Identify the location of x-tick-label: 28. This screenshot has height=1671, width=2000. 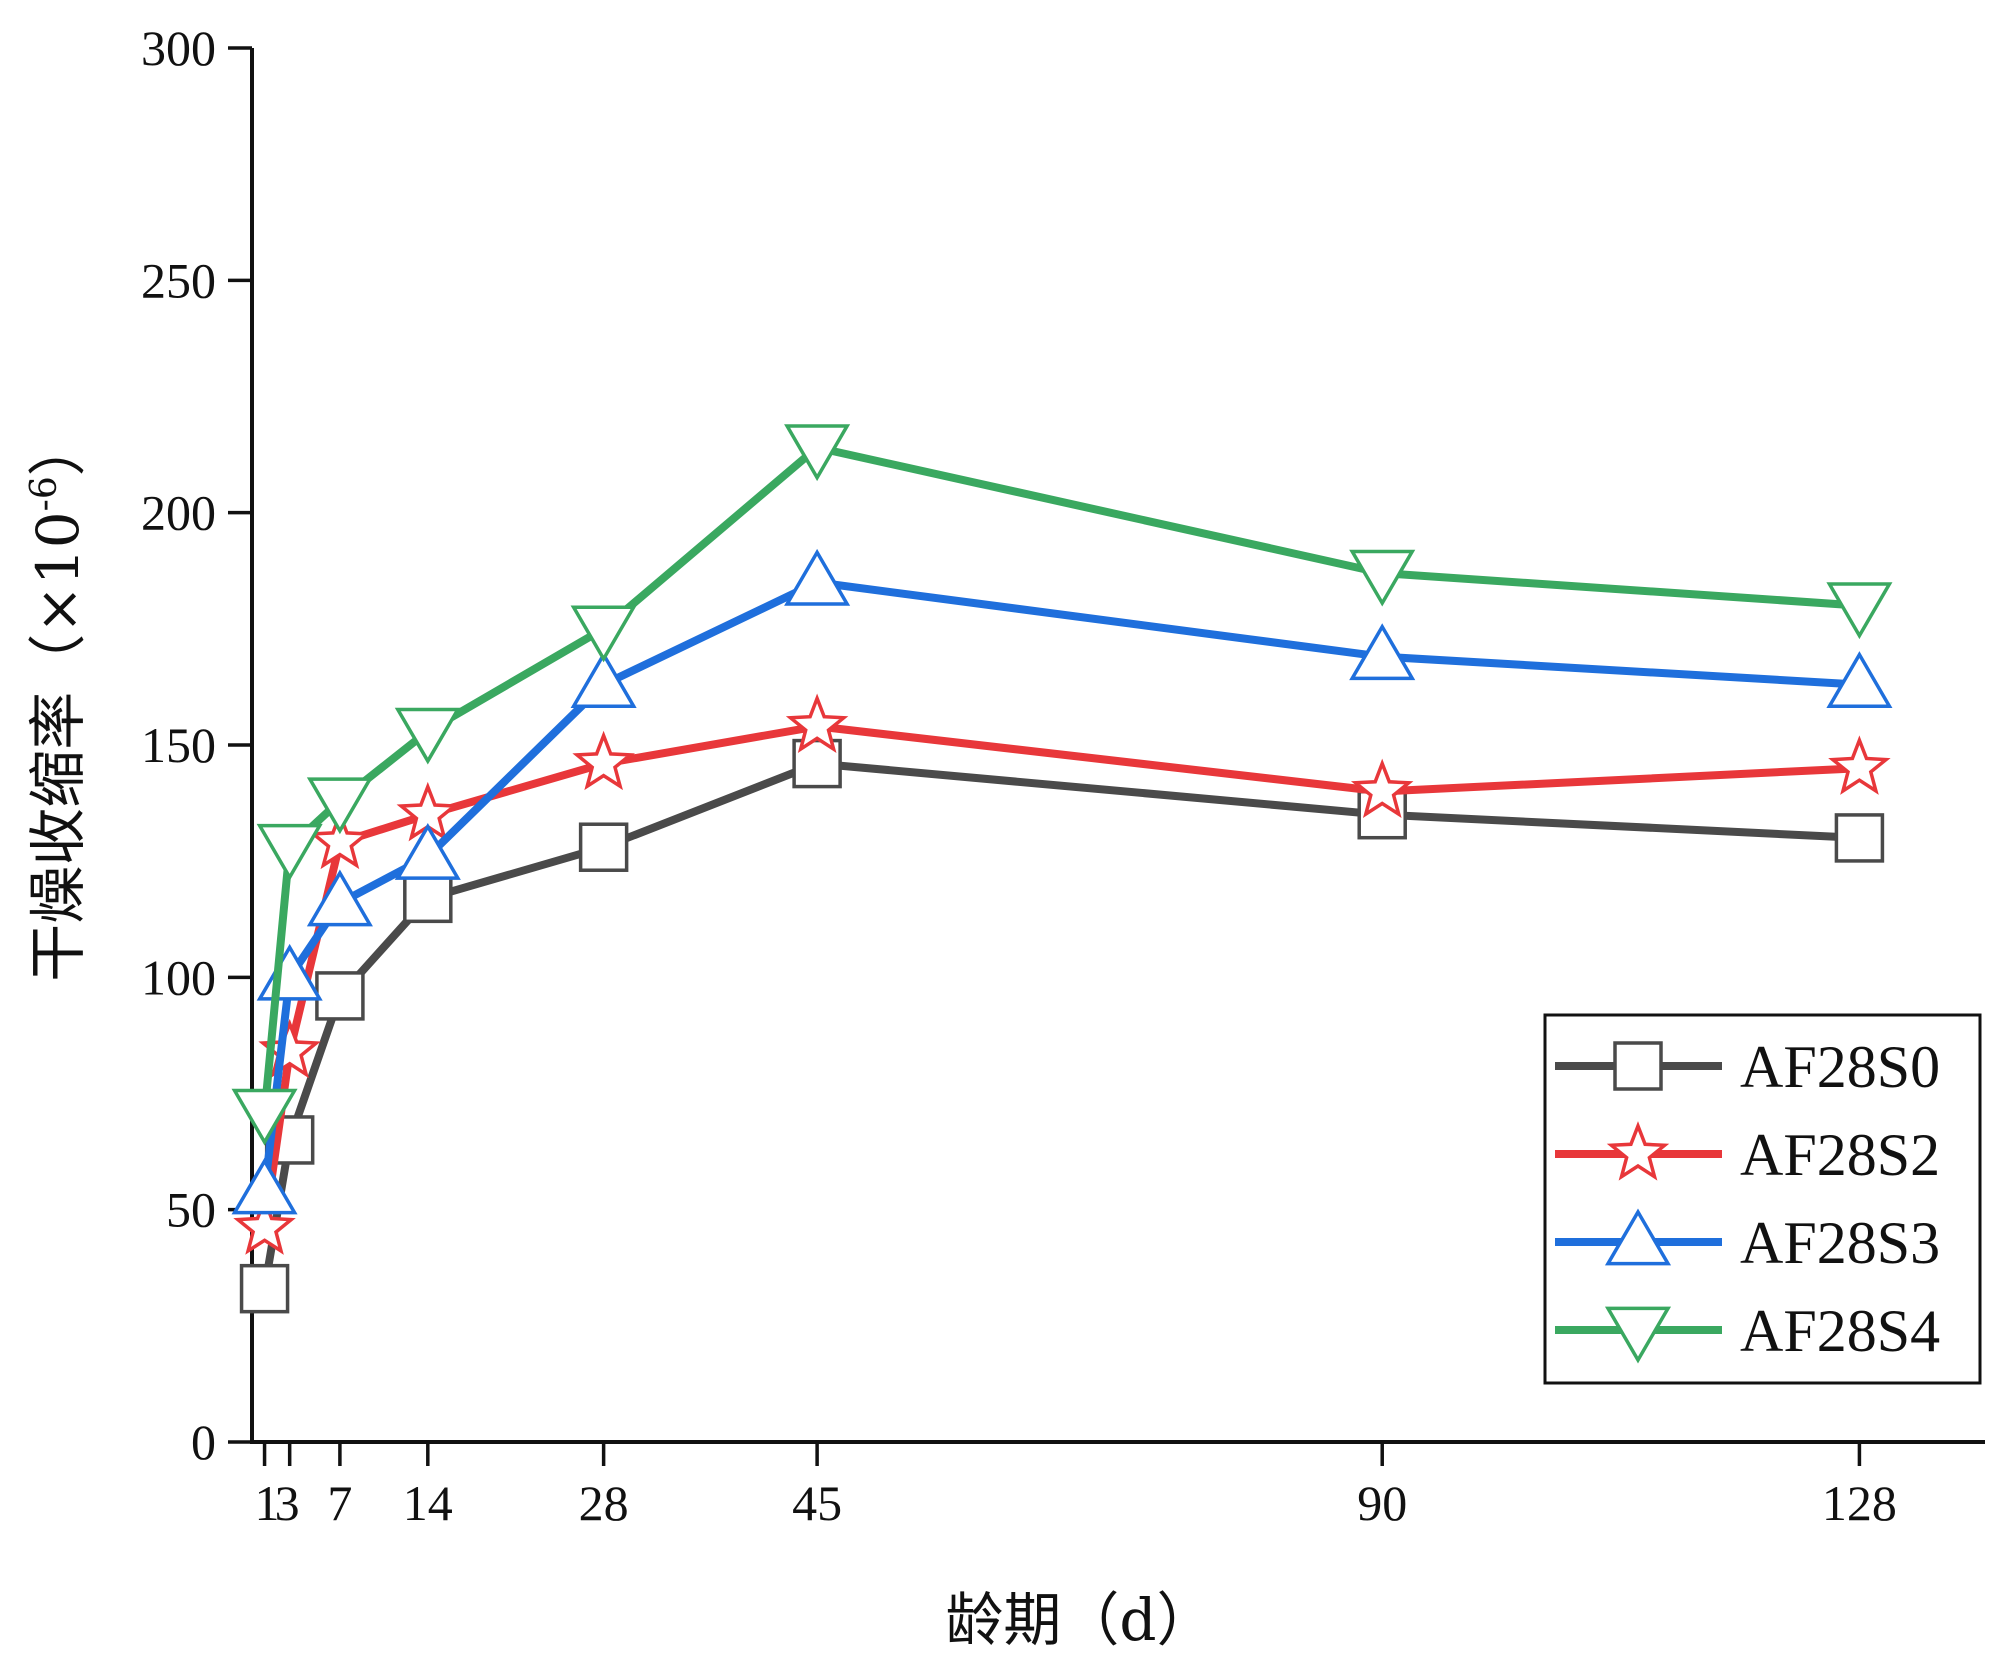
(604, 1503).